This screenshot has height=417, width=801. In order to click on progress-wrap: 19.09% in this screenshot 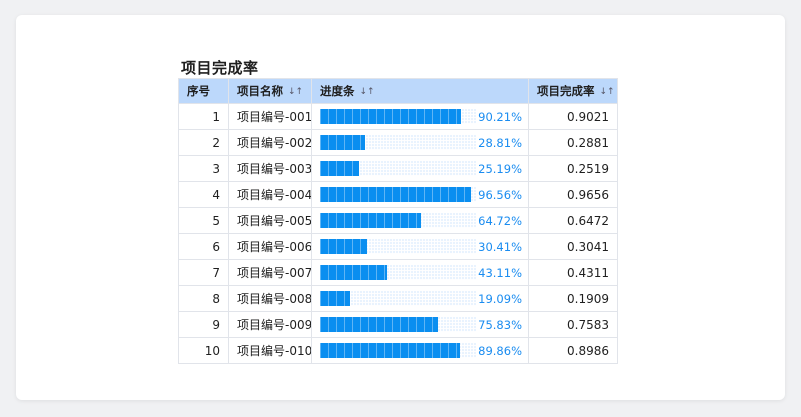, I will do `click(421, 299)`.